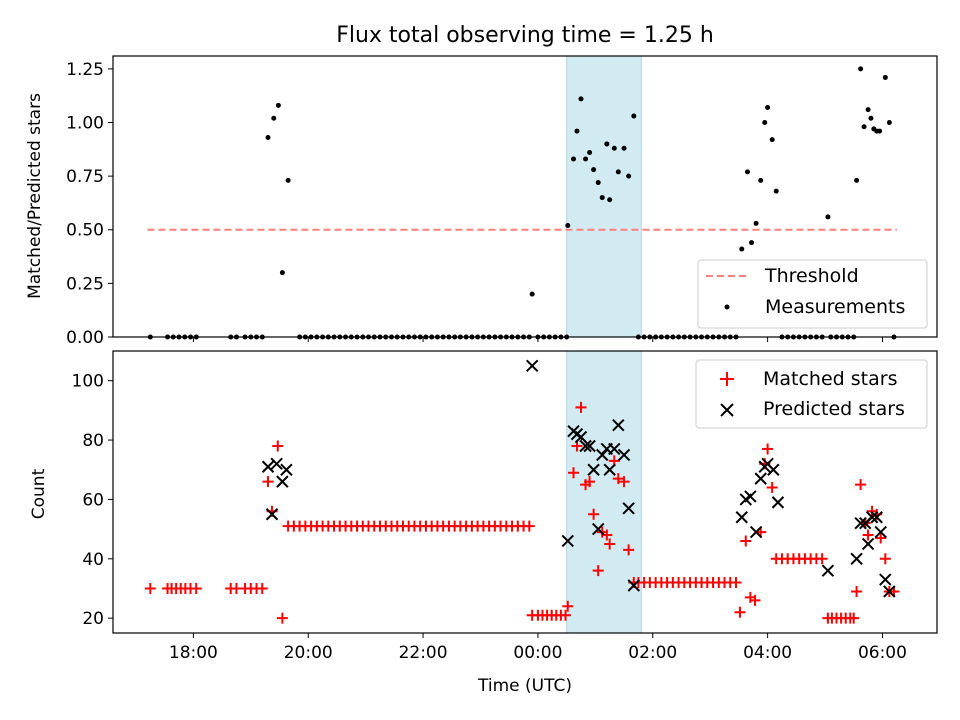 The width and height of the screenshot is (960, 720). Describe the element at coordinates (93, 500) in the screenshot. I see `bottom-y-tick-label: 60` at that location.